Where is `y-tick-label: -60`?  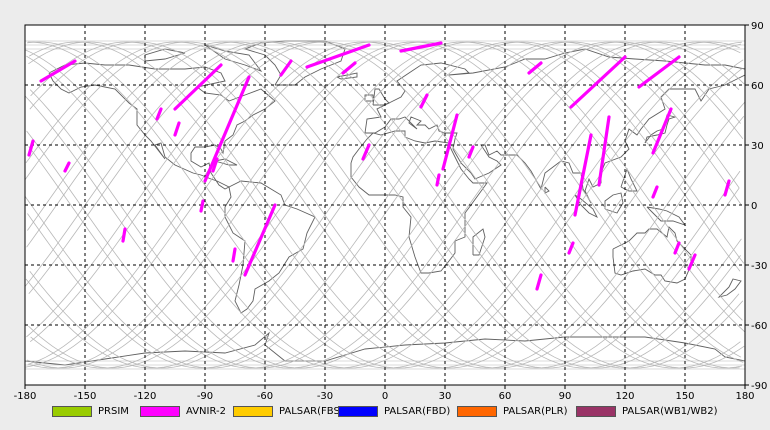
y-tick-label: -60 is located at coordinates (759, 326).